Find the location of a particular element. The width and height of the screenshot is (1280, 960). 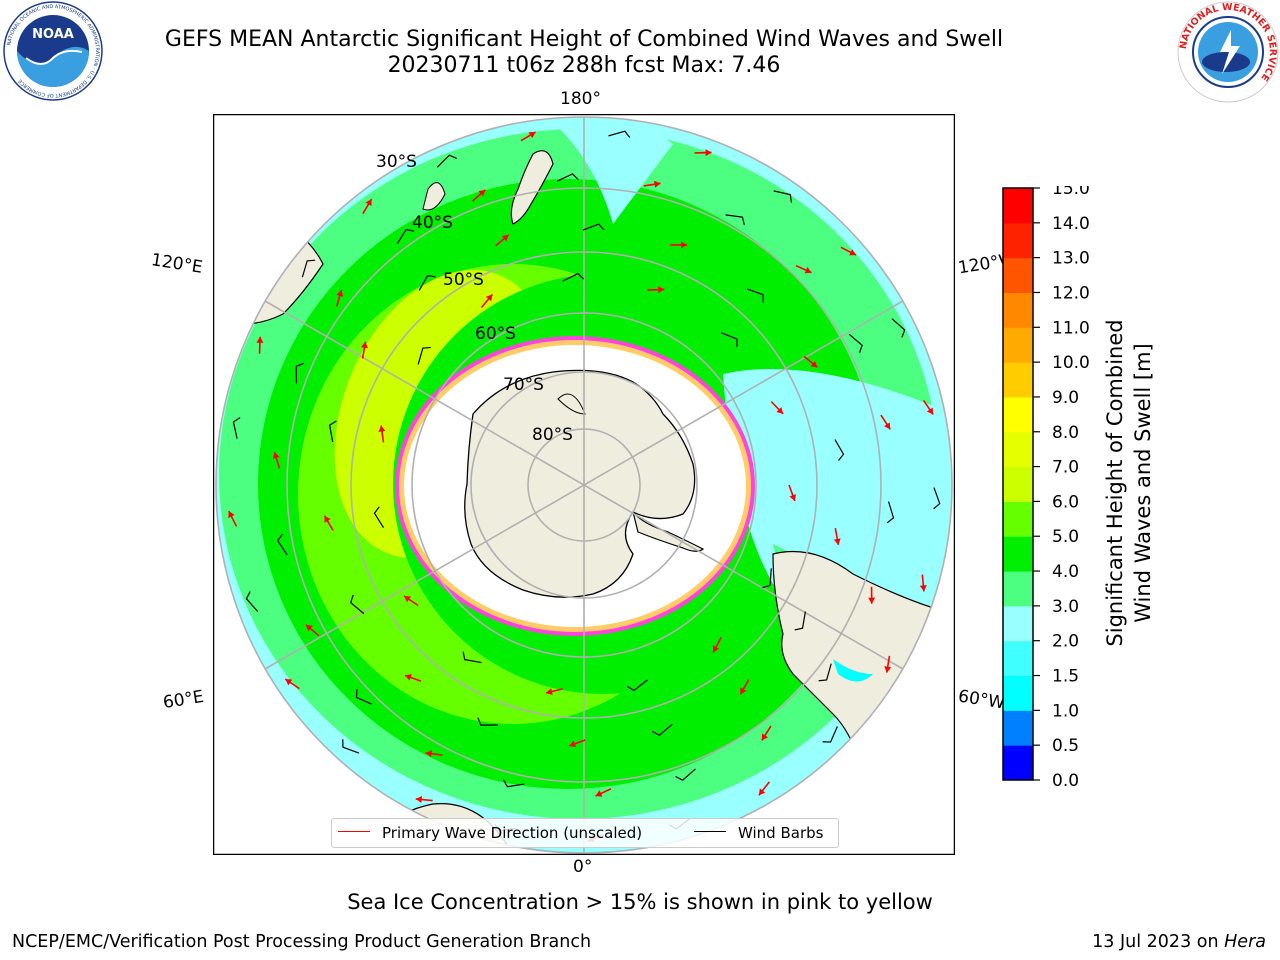

legend-wave-label: Primary Wave Direction (unscaled) is located at coordinates (512, 833).